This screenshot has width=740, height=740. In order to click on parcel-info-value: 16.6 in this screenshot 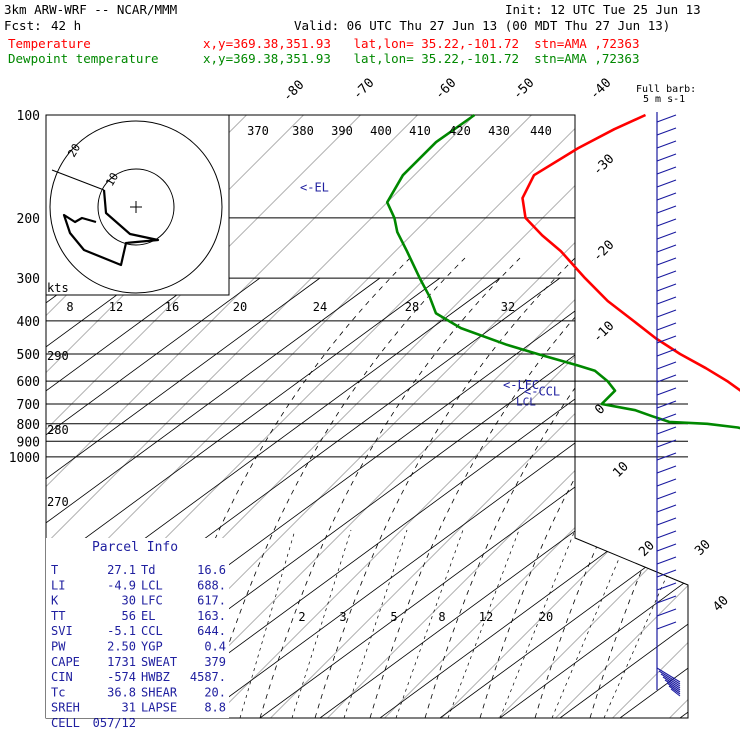, I will do `click(211, 570)`.